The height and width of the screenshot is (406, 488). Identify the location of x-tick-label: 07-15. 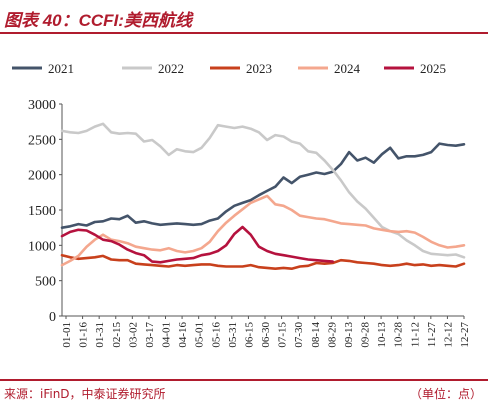
(283, 335).